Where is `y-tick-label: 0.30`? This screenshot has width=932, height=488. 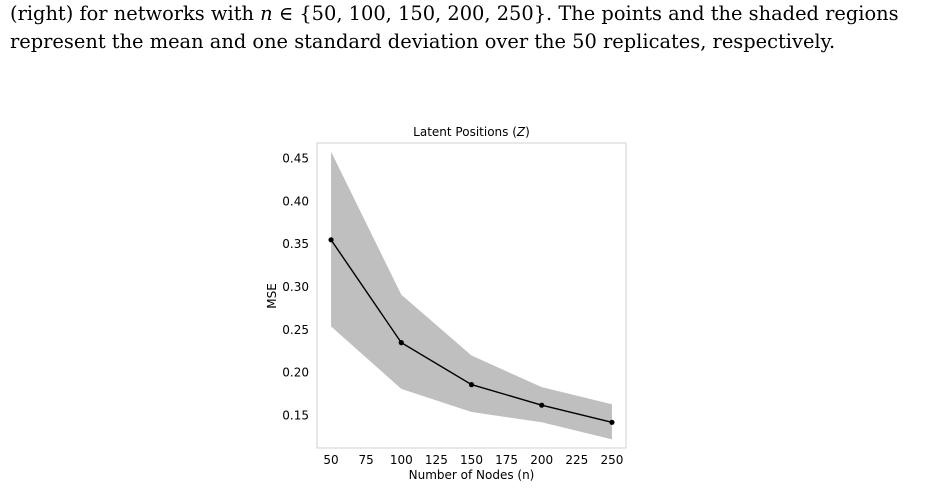 y-tick-label: 0.30 is located at coordinates (295, 287).